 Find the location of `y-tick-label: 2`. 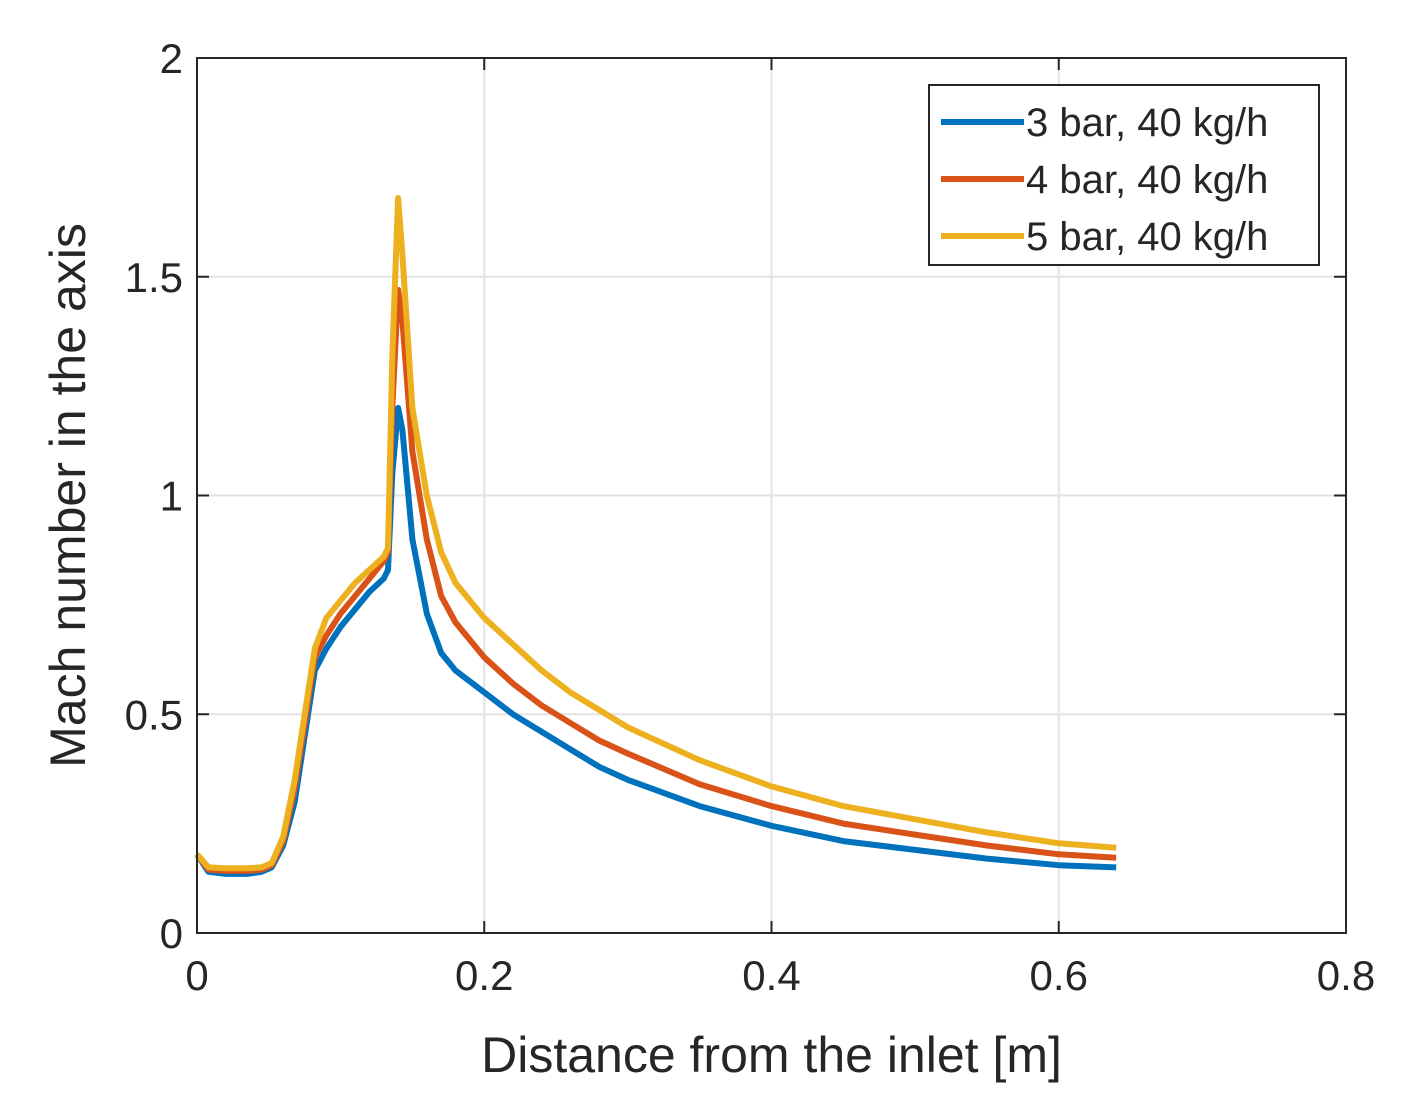

y-tick-label: 2 is located at coordinates (171, 58).